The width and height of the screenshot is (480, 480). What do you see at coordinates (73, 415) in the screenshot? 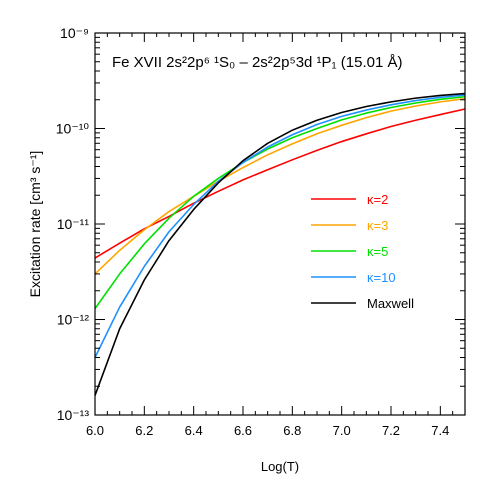
I see `y-tick-label: 10⁻¹³` at bounding box center [73, 415].